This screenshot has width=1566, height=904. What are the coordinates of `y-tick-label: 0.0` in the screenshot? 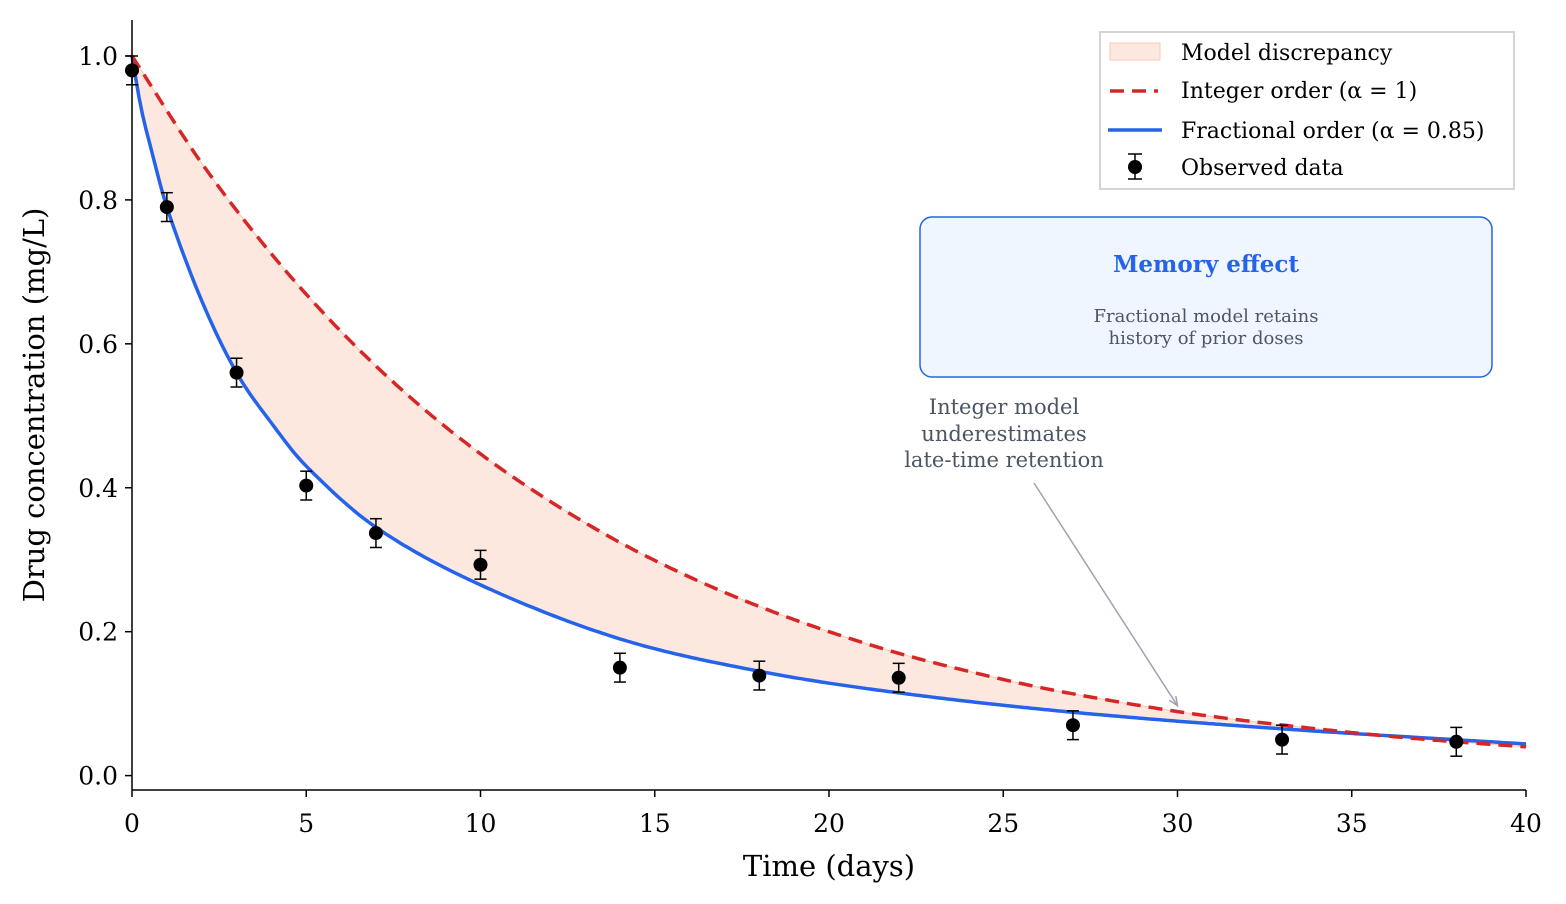 It's located at (98, 776).